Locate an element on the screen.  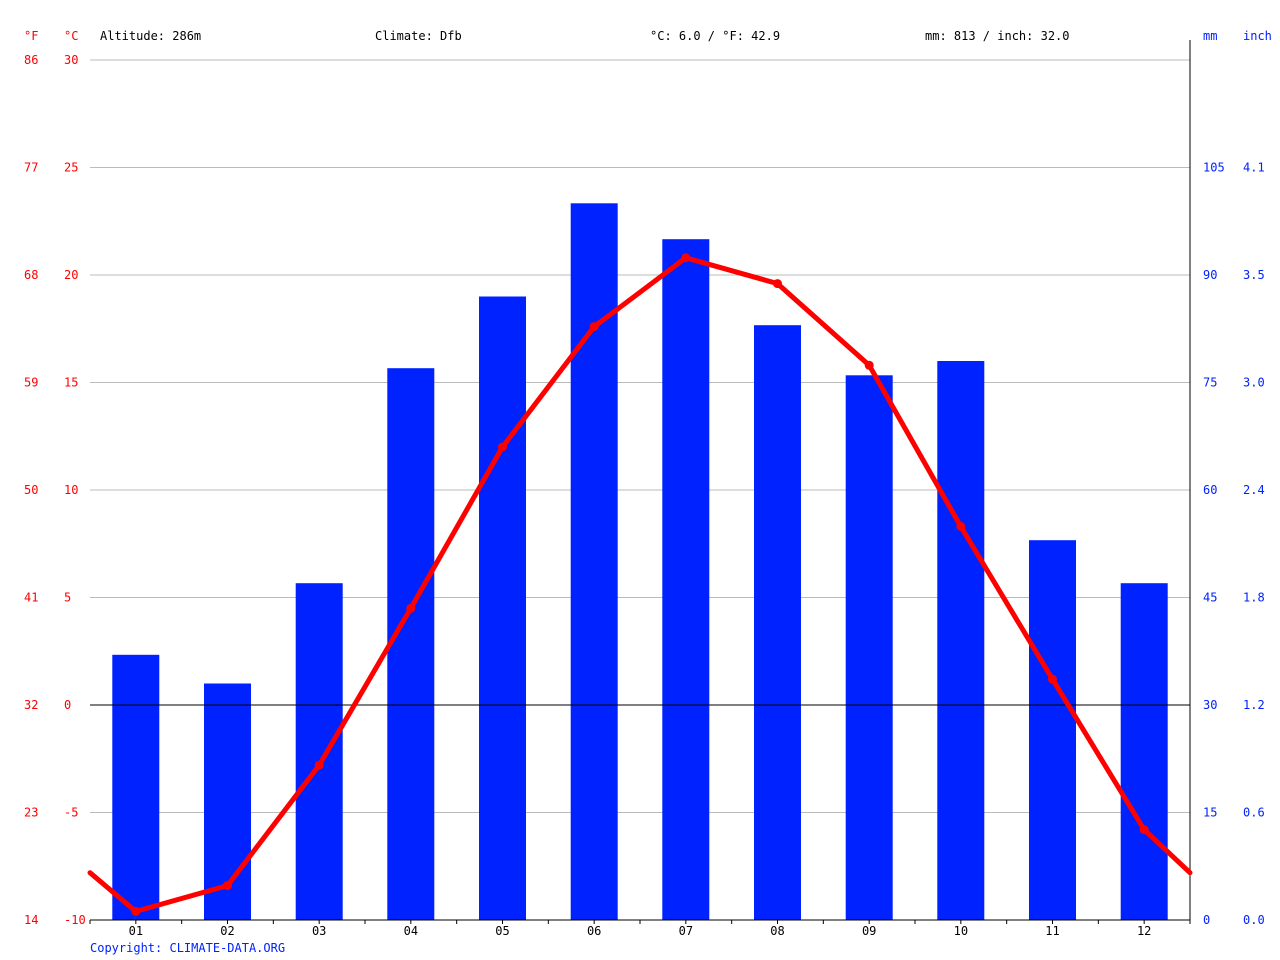
precipitation-total-label: mm: 813 / inch: 32.0 is located at coordinates (997, 36).